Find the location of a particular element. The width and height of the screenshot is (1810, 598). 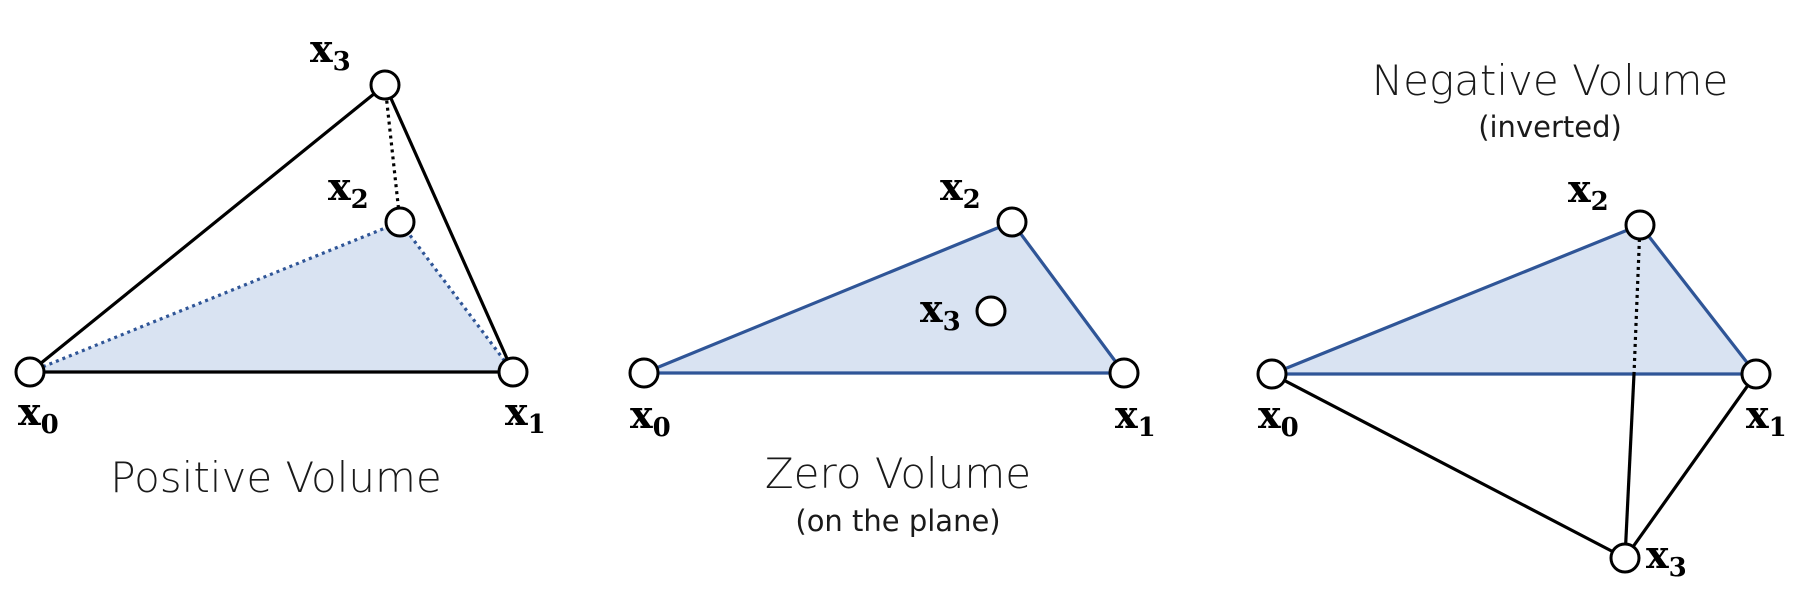

caption-zero-volume: Zero Volume is located at coordinates (898, 473).